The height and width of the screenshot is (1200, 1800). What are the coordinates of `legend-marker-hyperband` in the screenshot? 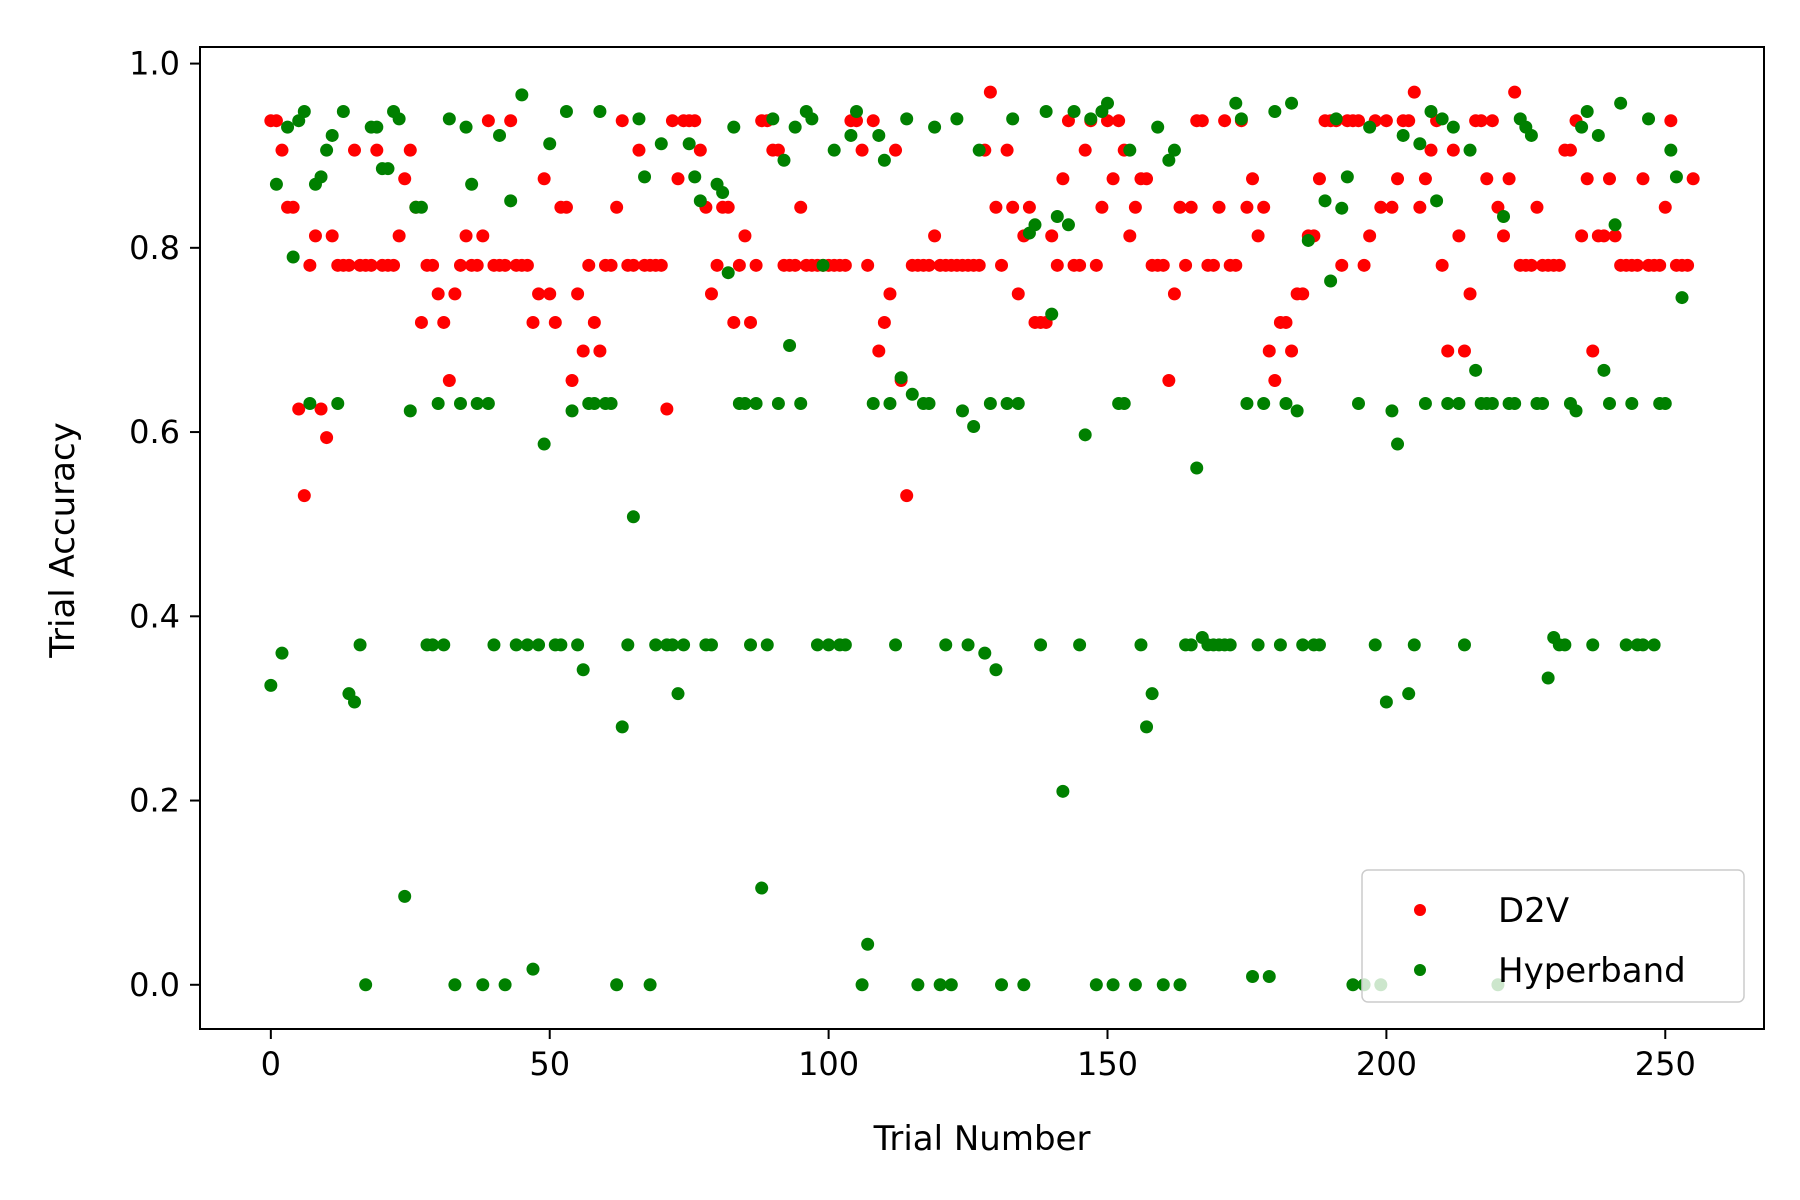 It's located at (1420, 970).